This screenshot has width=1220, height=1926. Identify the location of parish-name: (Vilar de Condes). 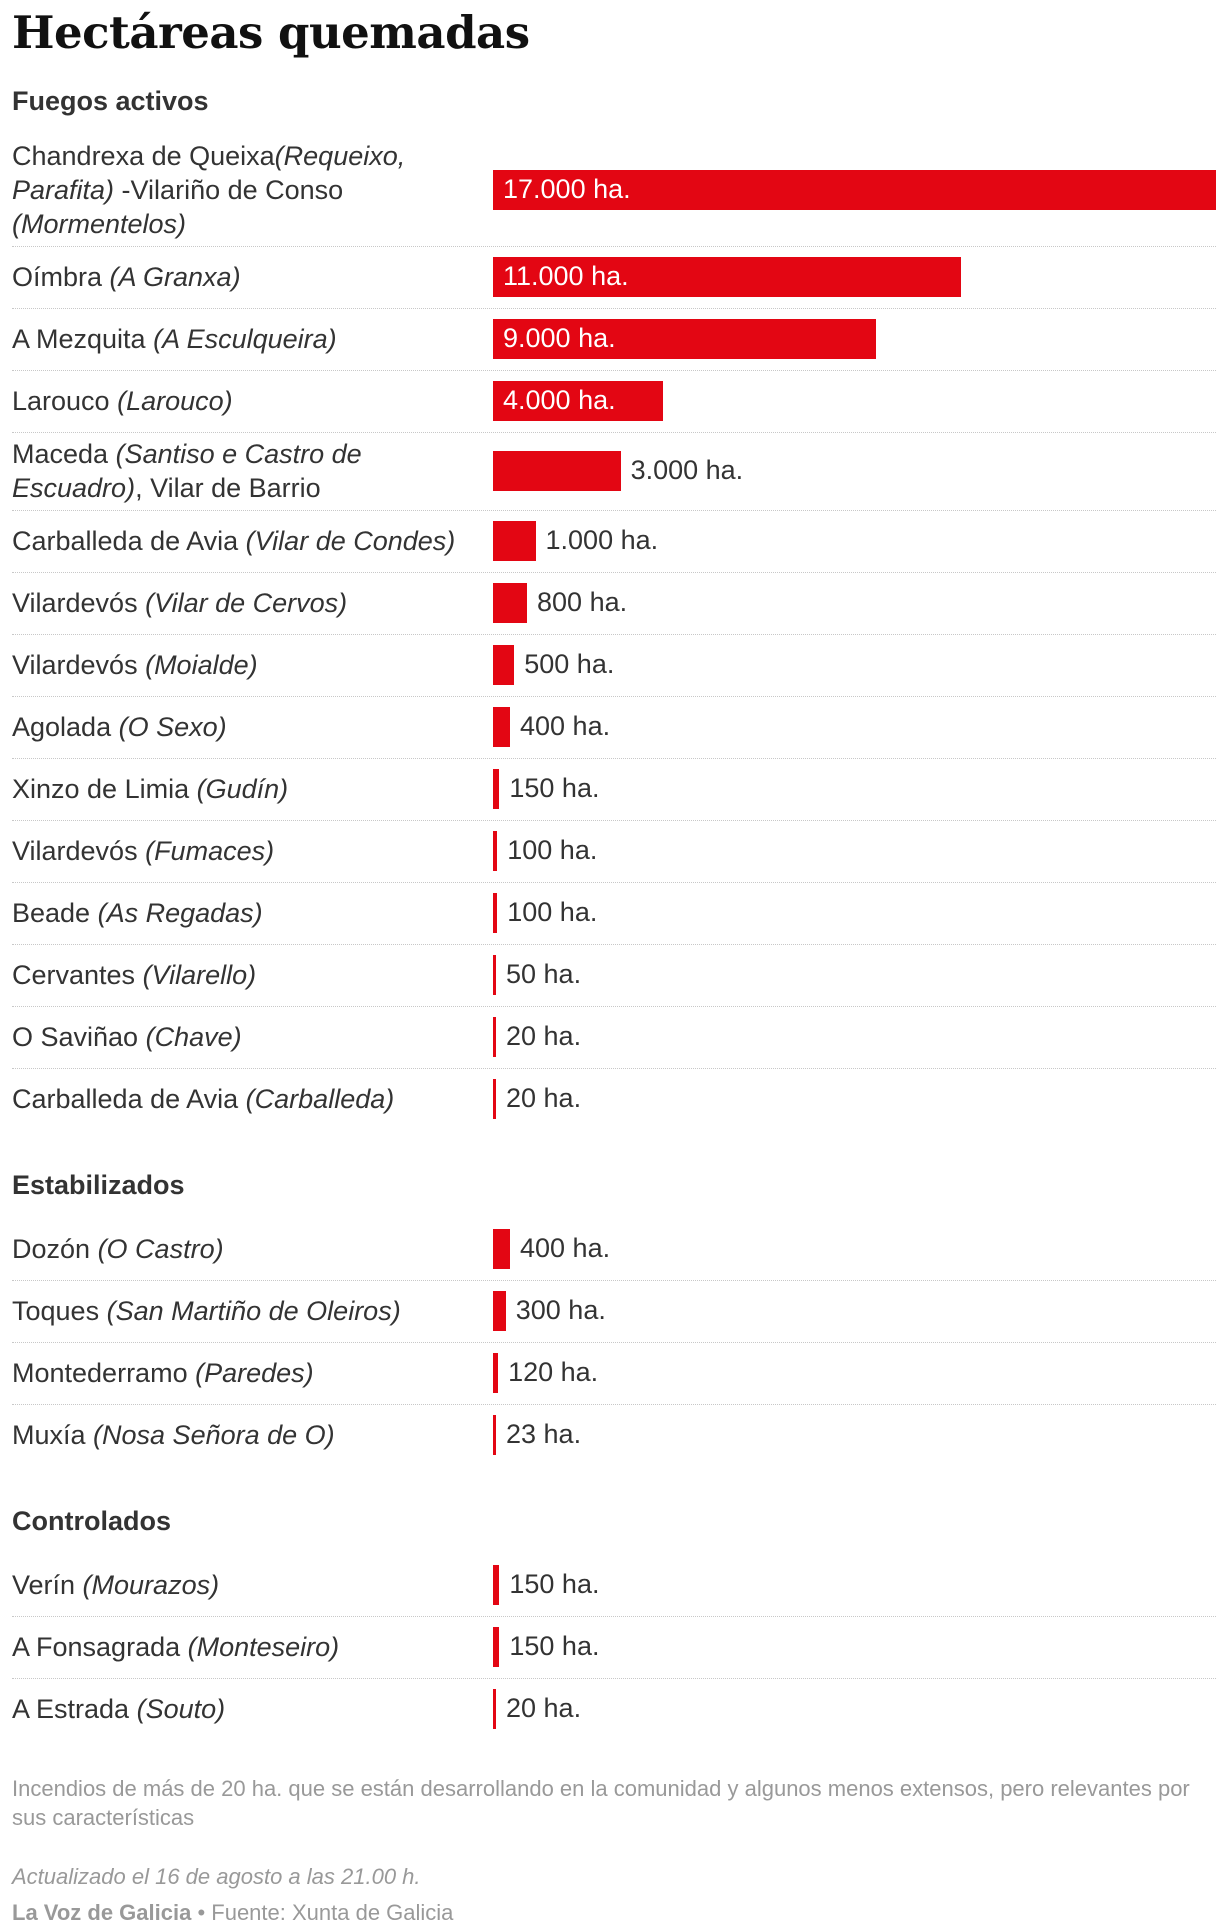
(350, 541).